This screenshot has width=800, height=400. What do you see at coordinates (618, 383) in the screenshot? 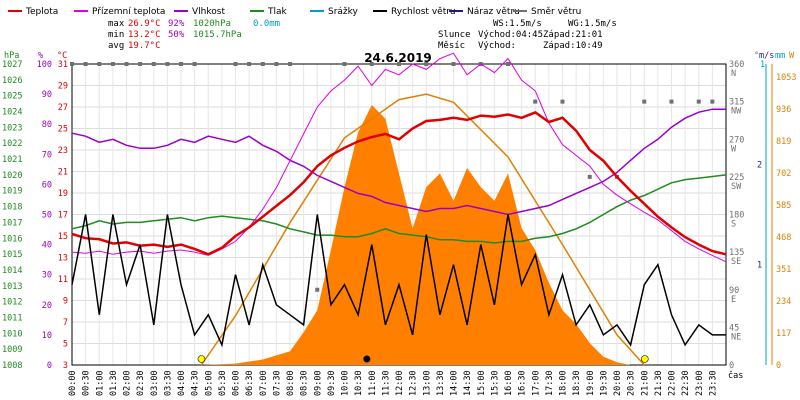
I see `time-tick-label: 20:00` at bounding box center [618, 383].